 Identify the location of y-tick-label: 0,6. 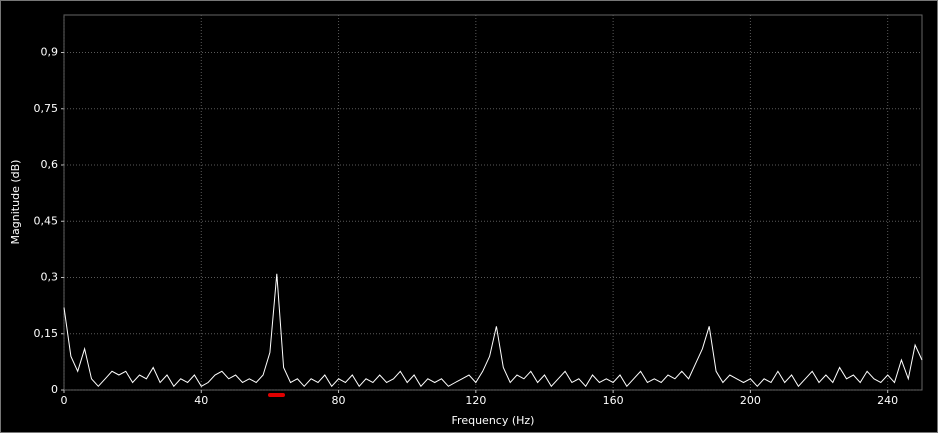
(50, 164).